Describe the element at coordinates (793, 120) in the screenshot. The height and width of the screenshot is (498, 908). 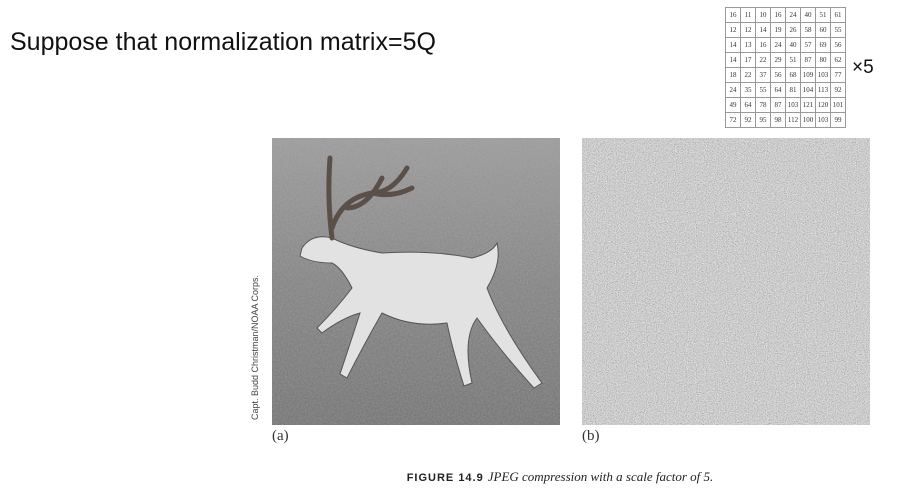
I see `matrix-cell: 112` at that location.